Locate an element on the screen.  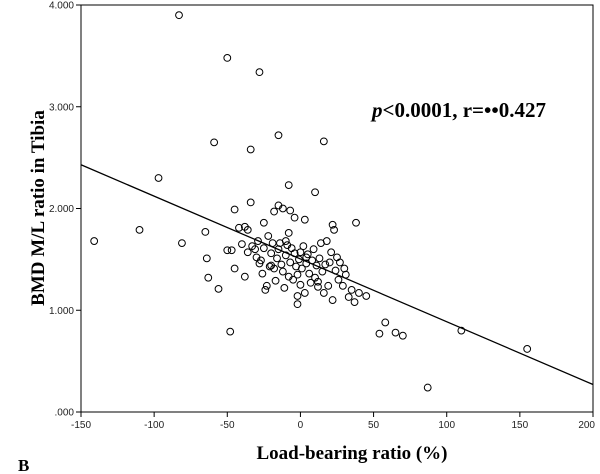
panel-label: B is located at coordinates (23, 465).